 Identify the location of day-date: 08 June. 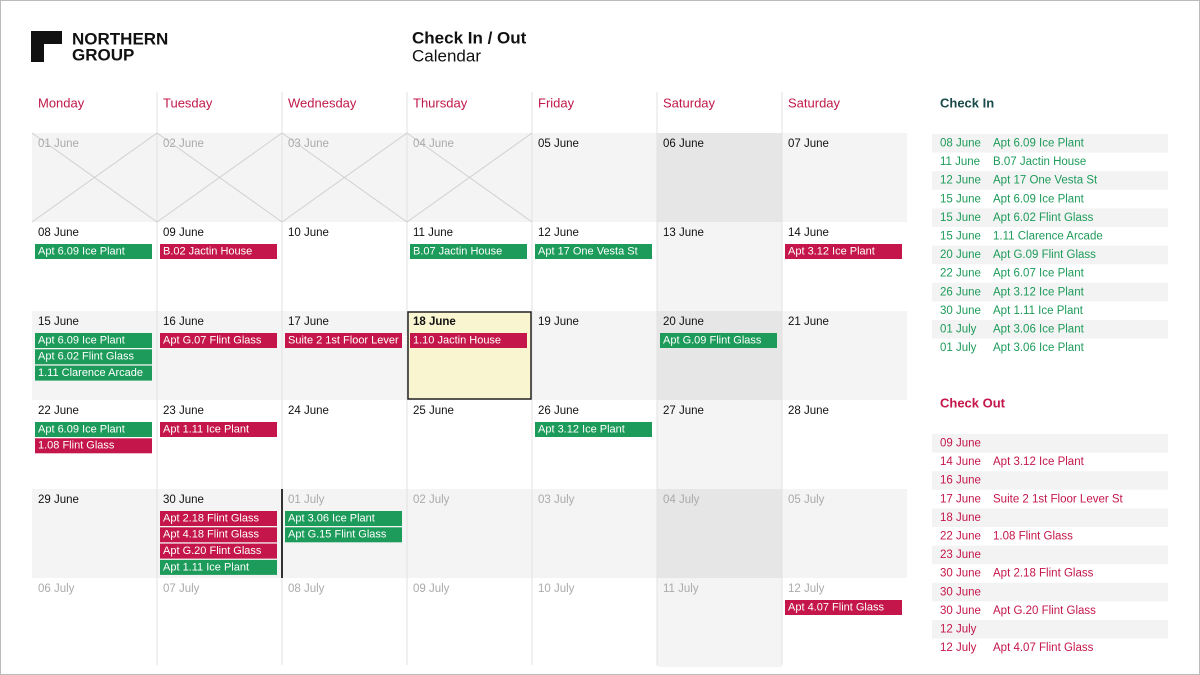
(58, 233).